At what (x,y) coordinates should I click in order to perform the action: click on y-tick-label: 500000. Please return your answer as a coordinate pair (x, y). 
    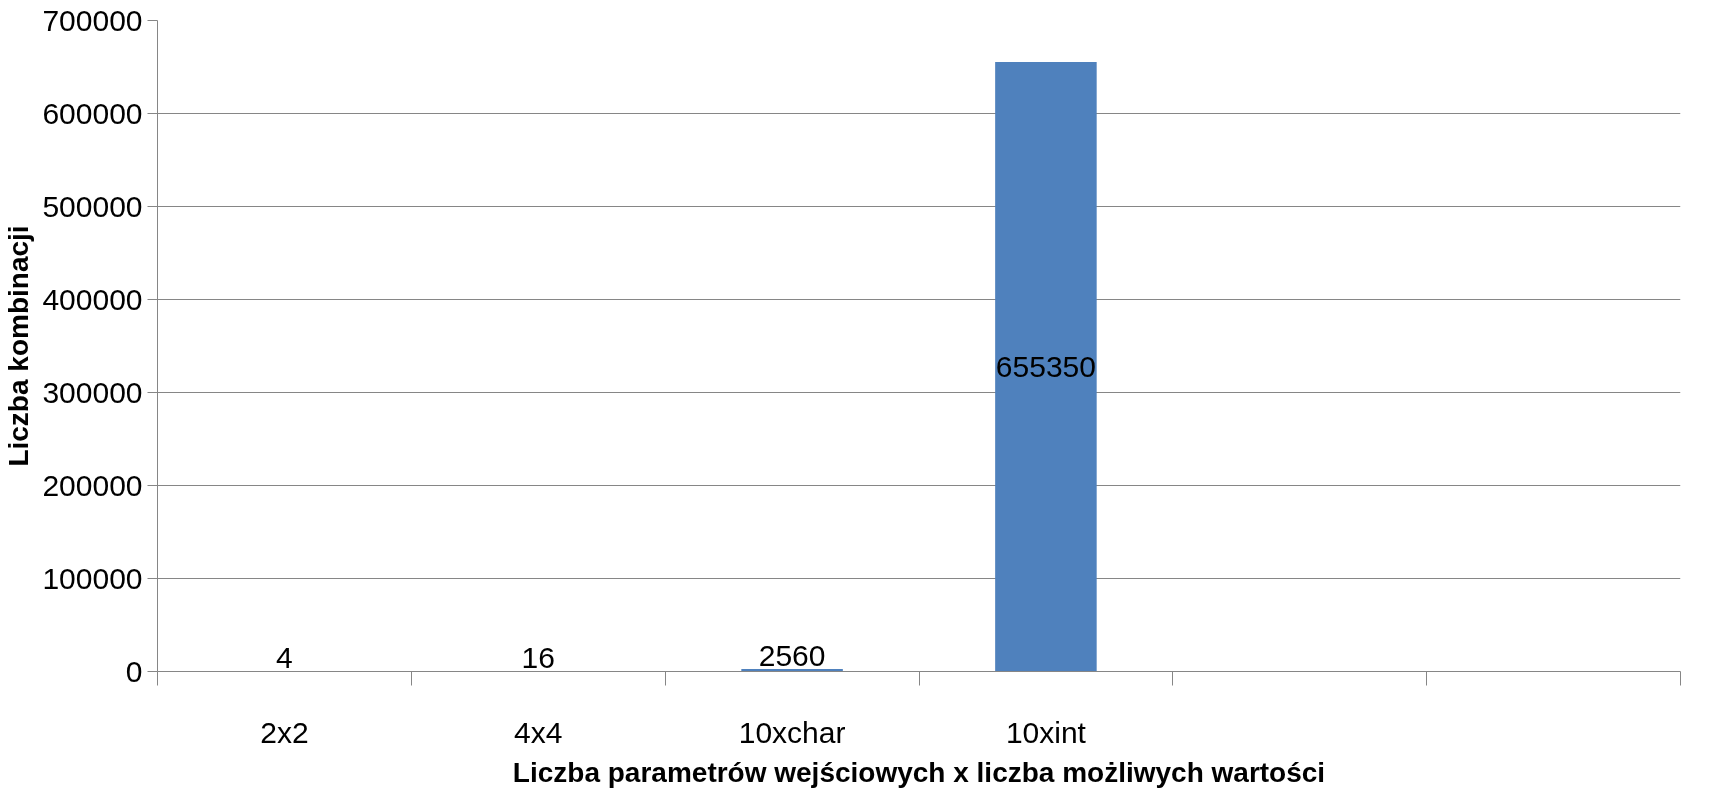
    Looking at the image, I should click on (92, 206).